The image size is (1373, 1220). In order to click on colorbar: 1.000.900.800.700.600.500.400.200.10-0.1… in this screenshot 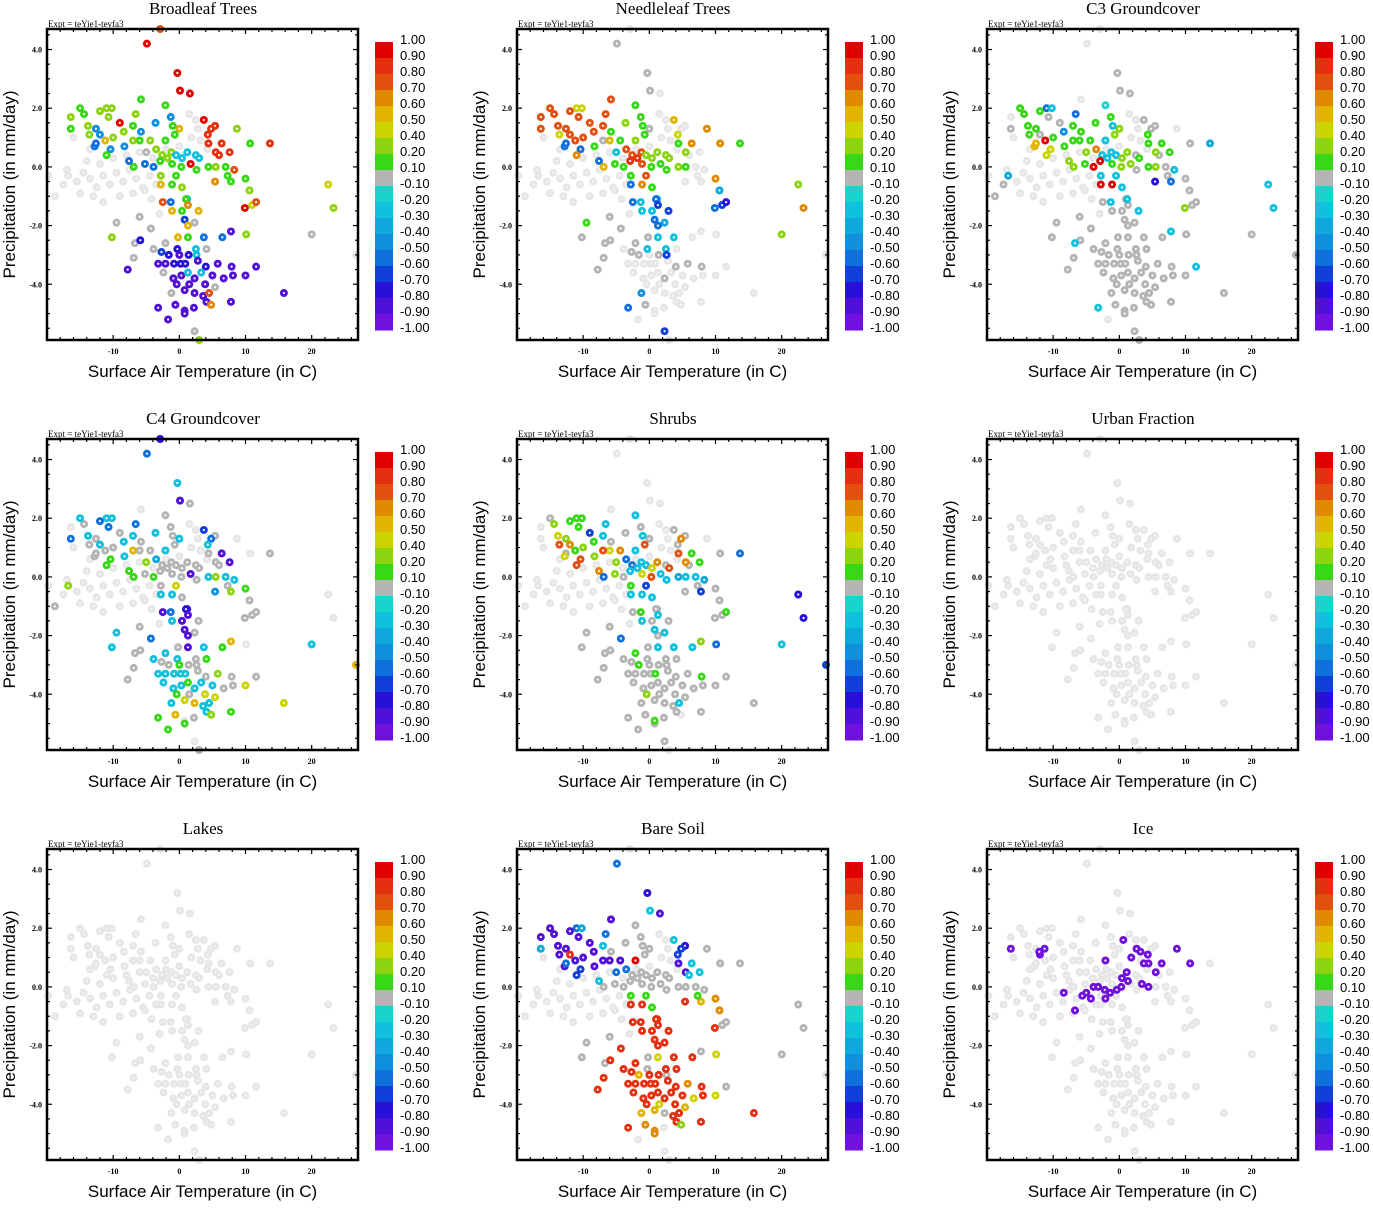, I will do `click(872, 593)`.